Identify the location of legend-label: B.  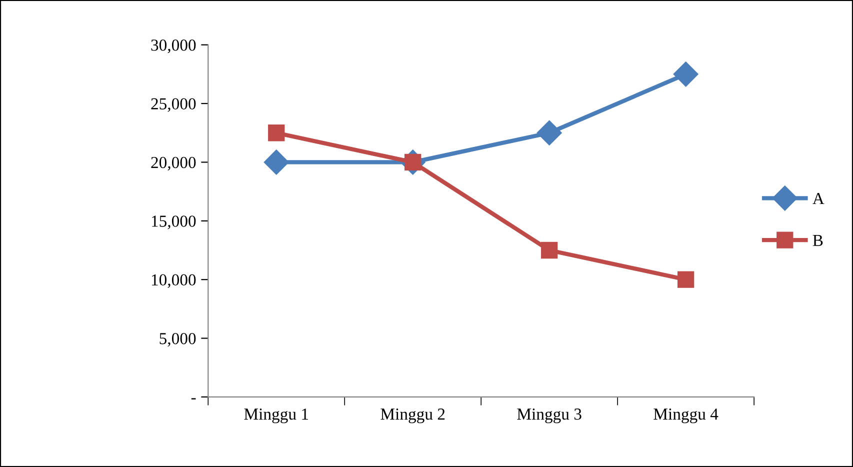
(817, 240).